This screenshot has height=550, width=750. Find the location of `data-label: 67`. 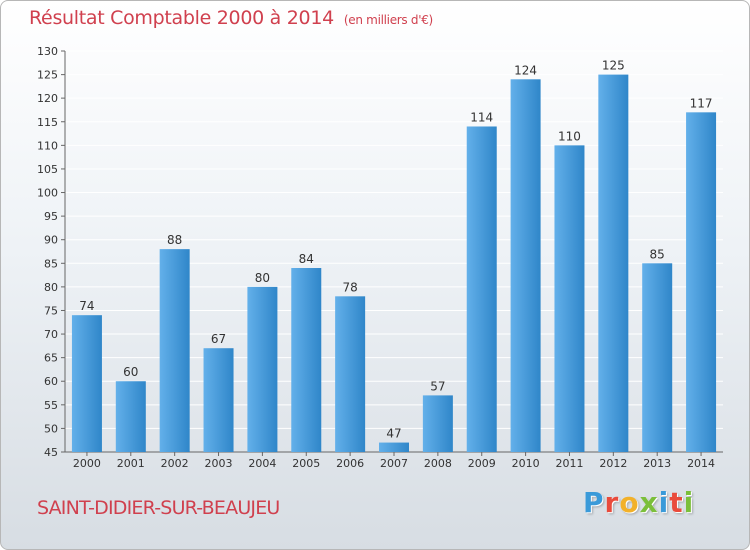

data-label: 67 is located at coordinates (218, 339).